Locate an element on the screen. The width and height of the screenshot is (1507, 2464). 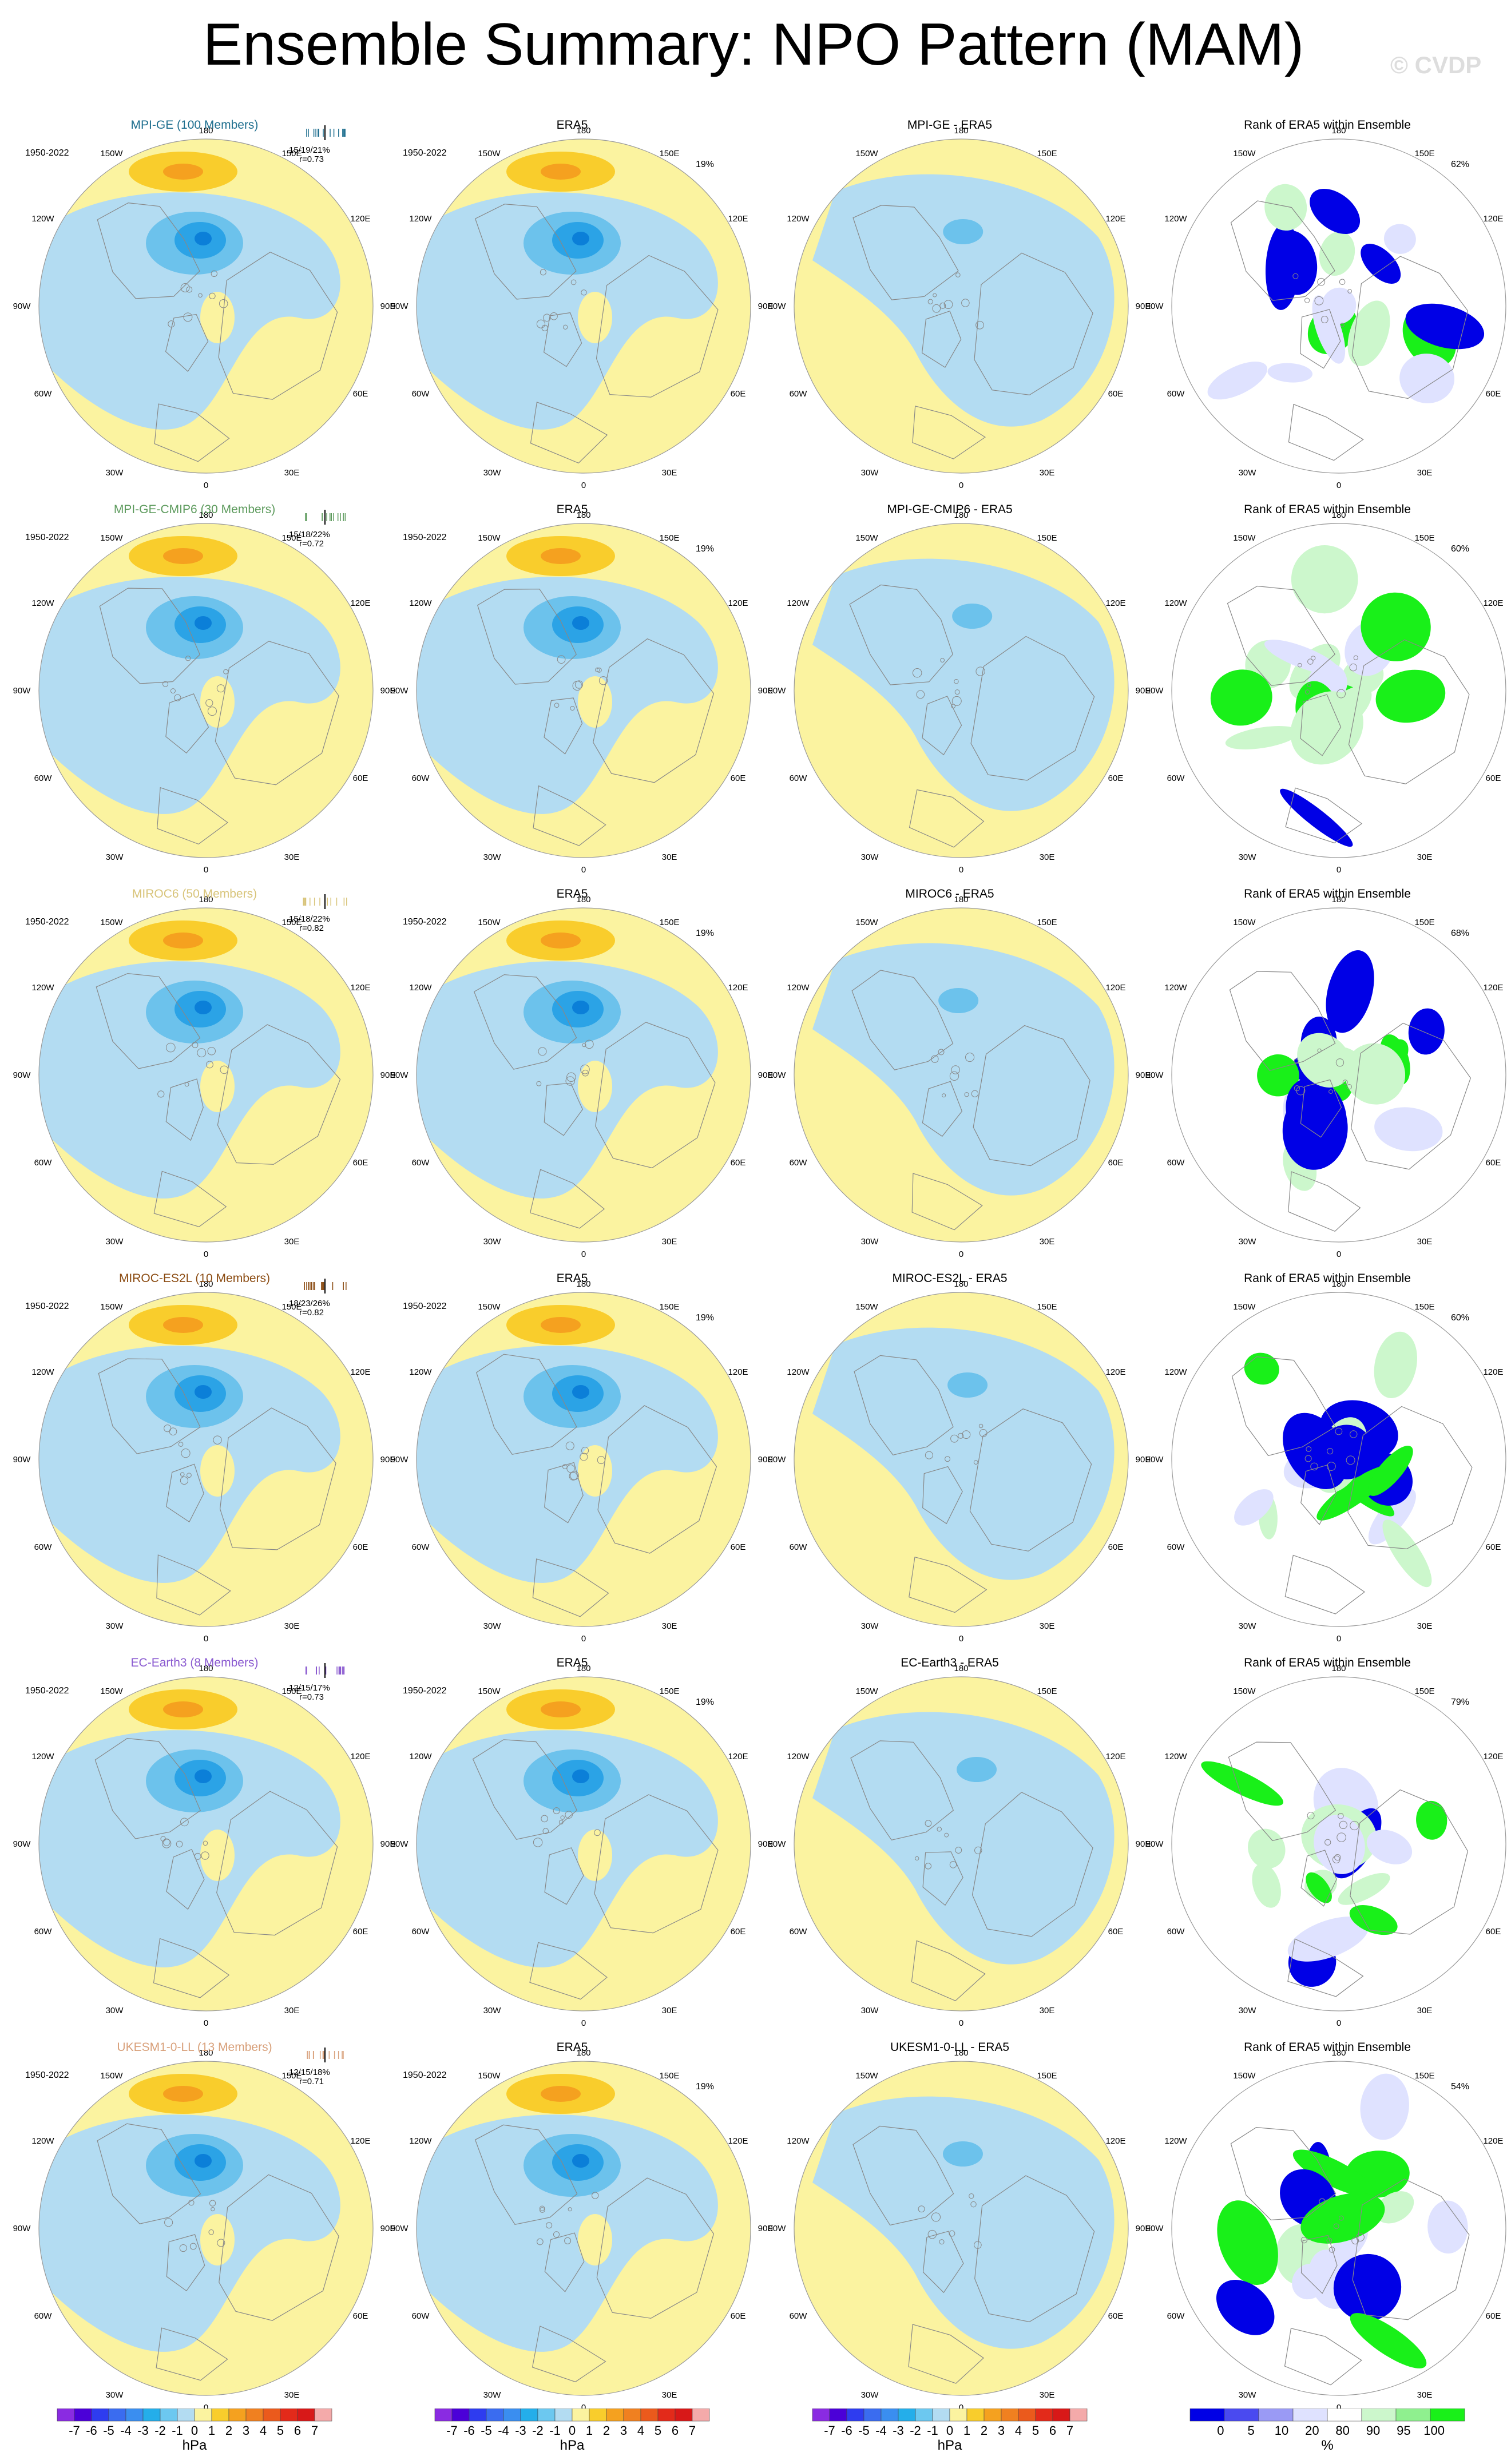
variance-stats: 15/18/22% is located at coordinates (309, 919).